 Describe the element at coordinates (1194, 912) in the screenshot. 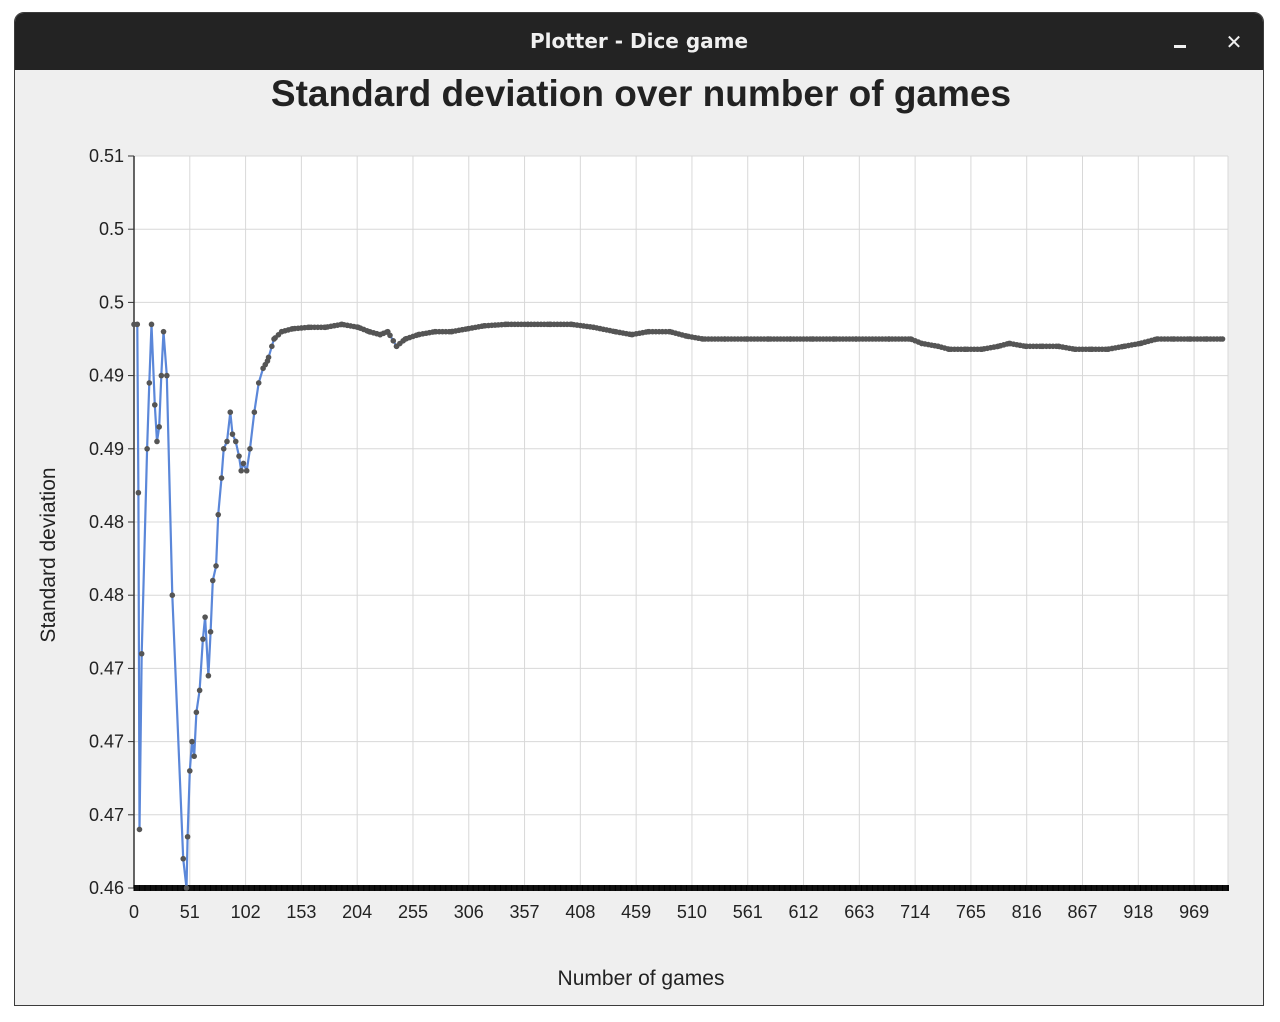

I see `x-tick-label: 969` at that location.